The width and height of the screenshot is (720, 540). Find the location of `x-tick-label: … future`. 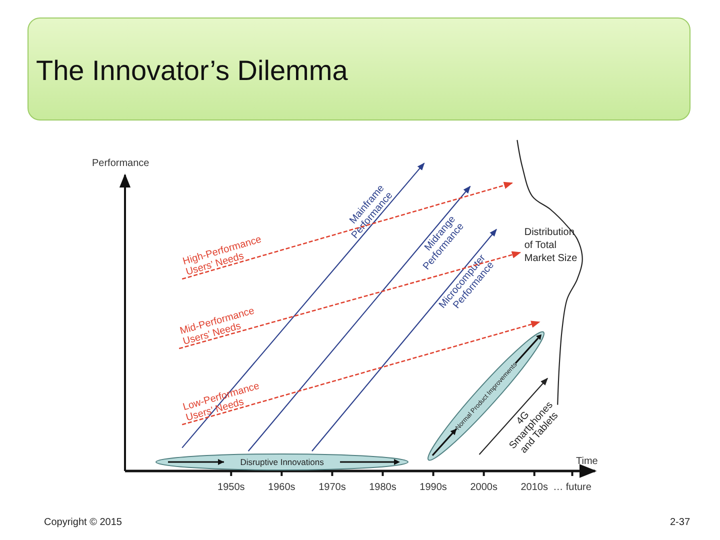

x-tick-label: … future is located at coordinates (572, 487).